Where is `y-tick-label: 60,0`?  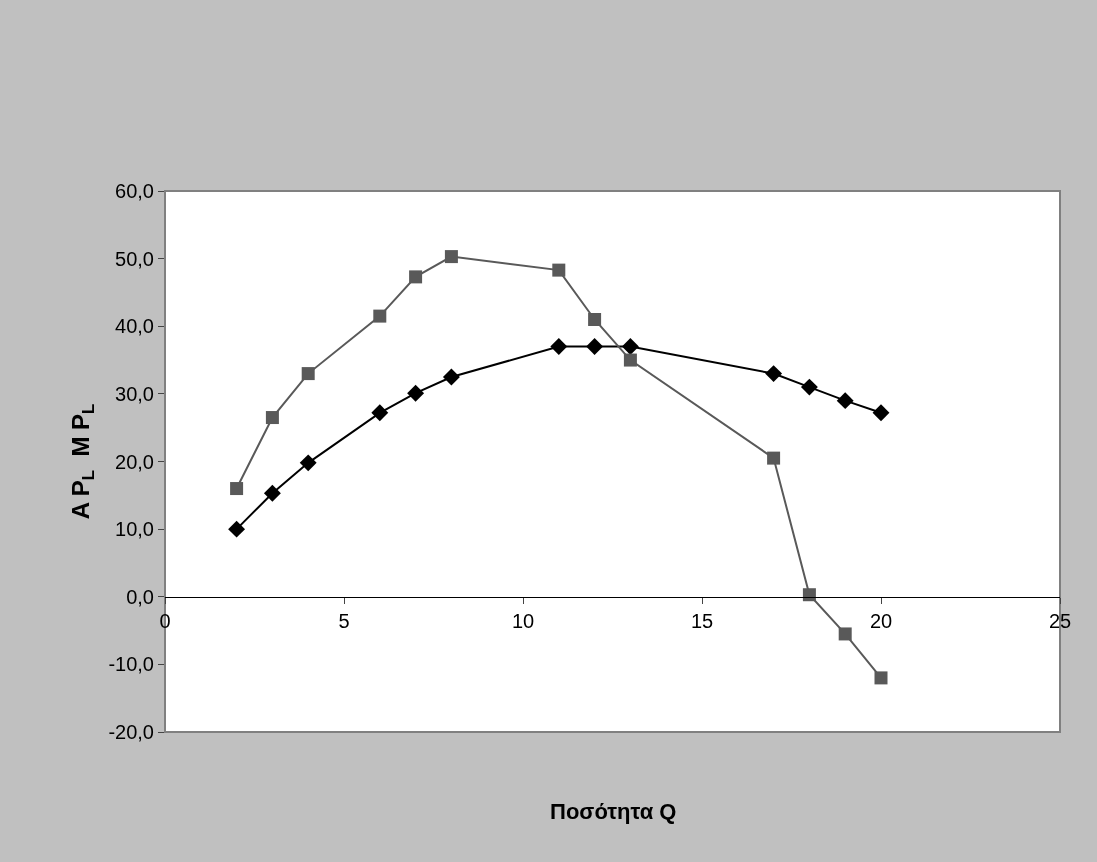
y-tick-label: 60,0 is located at coordinates (134, 191).